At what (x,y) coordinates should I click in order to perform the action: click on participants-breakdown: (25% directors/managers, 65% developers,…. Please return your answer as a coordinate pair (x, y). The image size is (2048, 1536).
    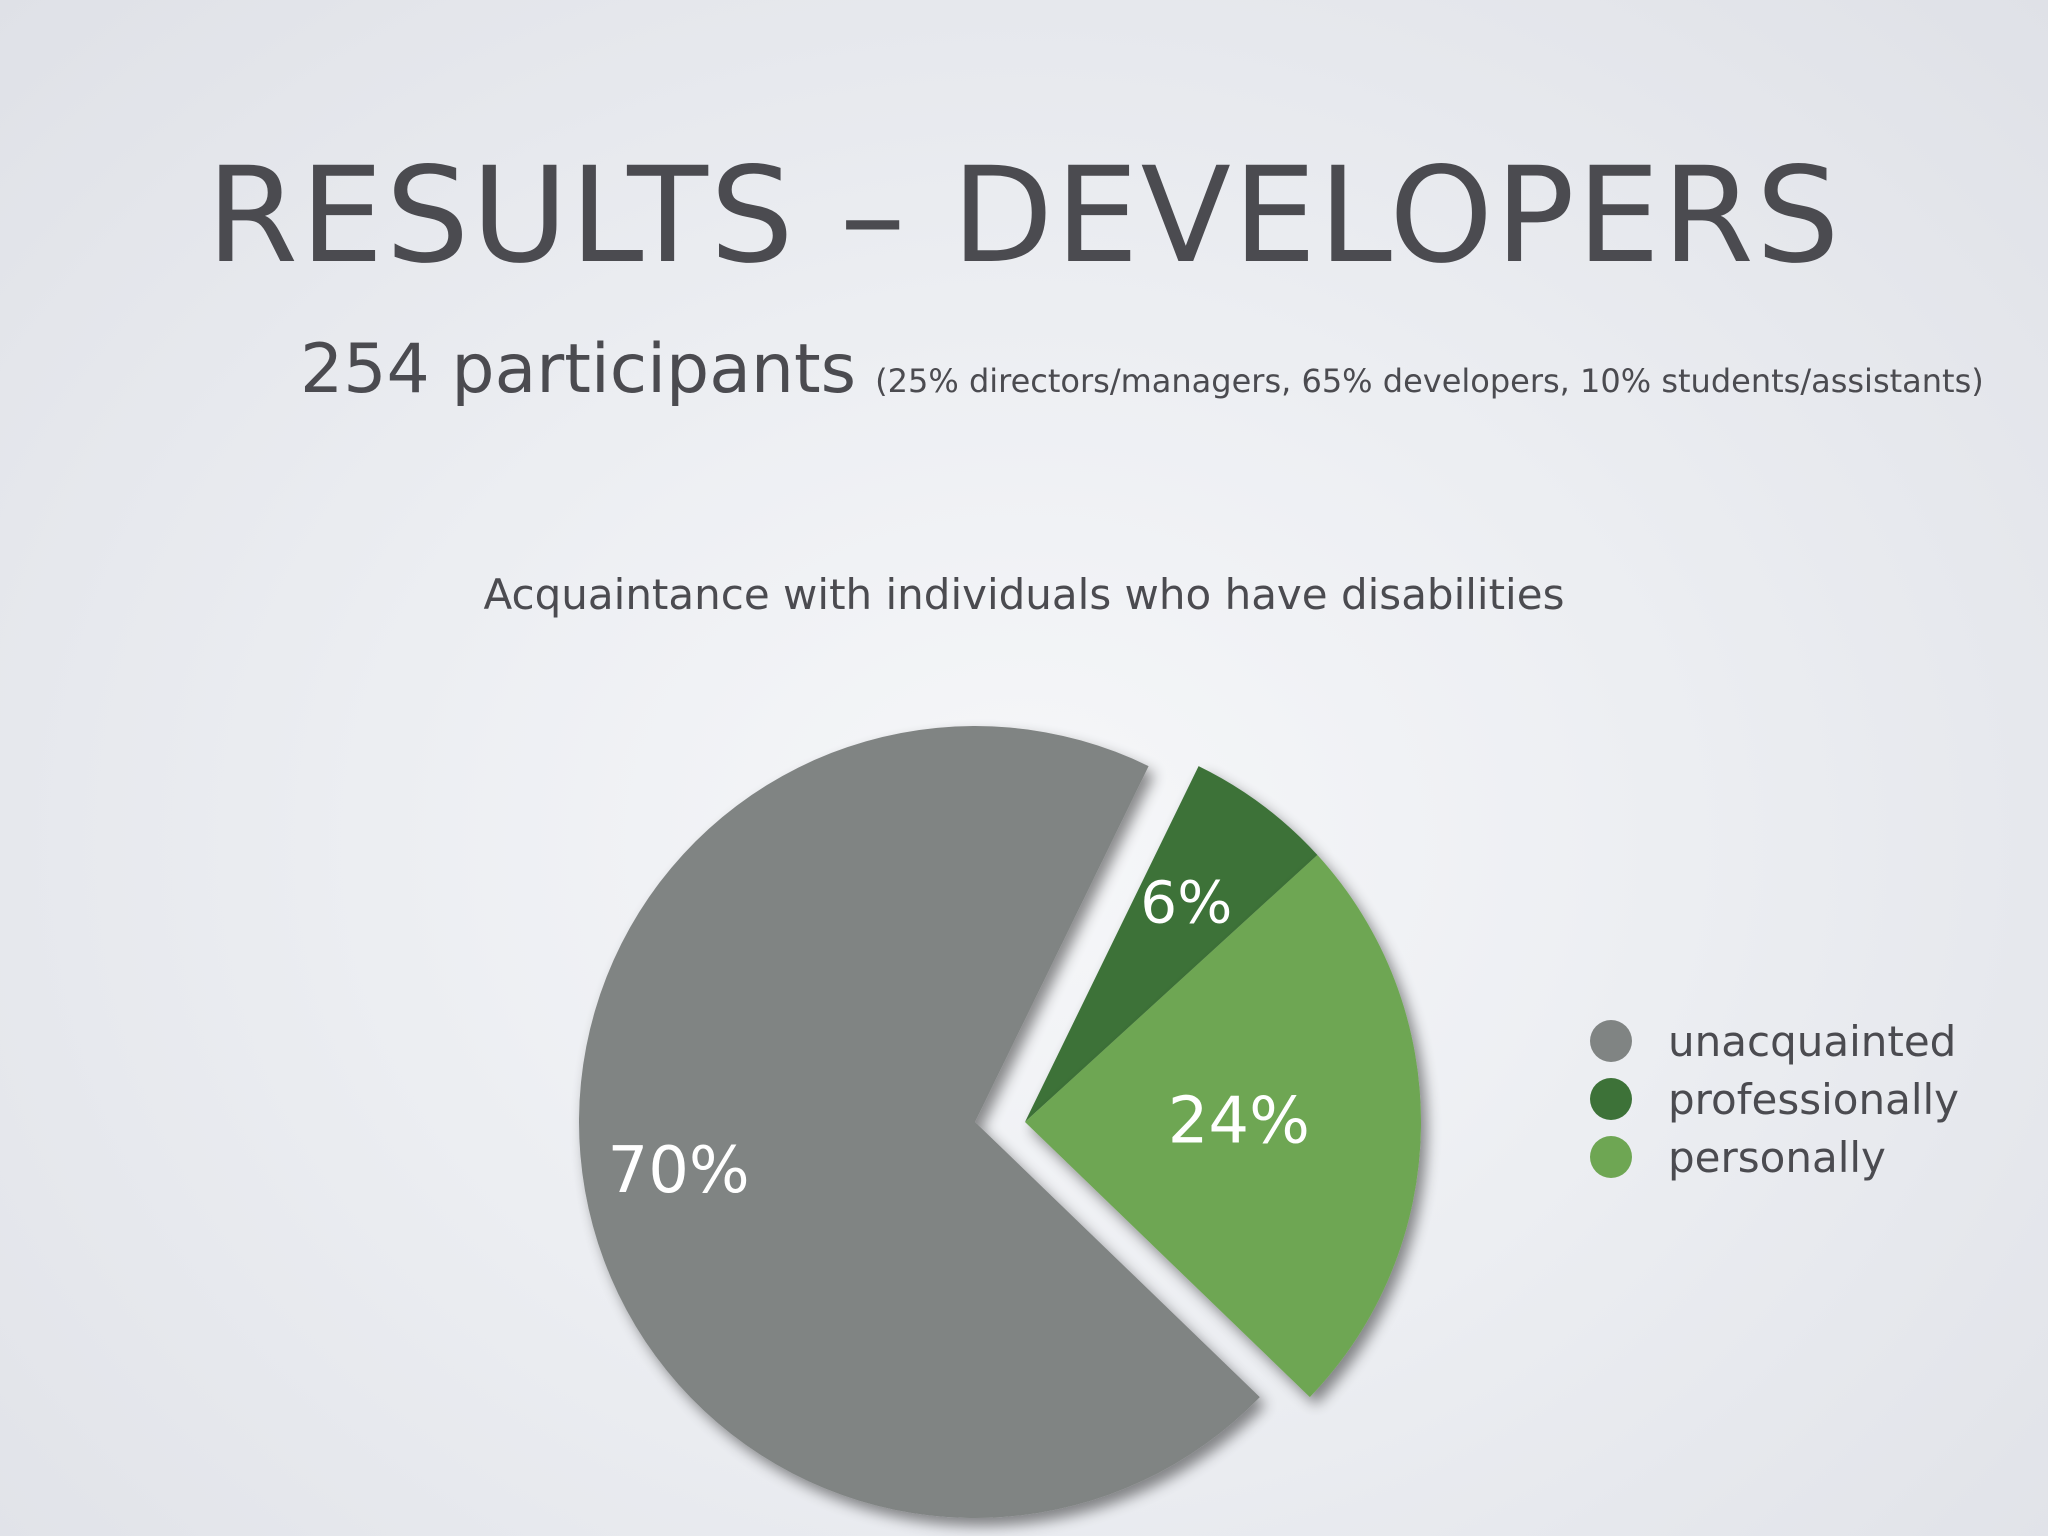
    Looking at the image, I should click on (1429, 381).